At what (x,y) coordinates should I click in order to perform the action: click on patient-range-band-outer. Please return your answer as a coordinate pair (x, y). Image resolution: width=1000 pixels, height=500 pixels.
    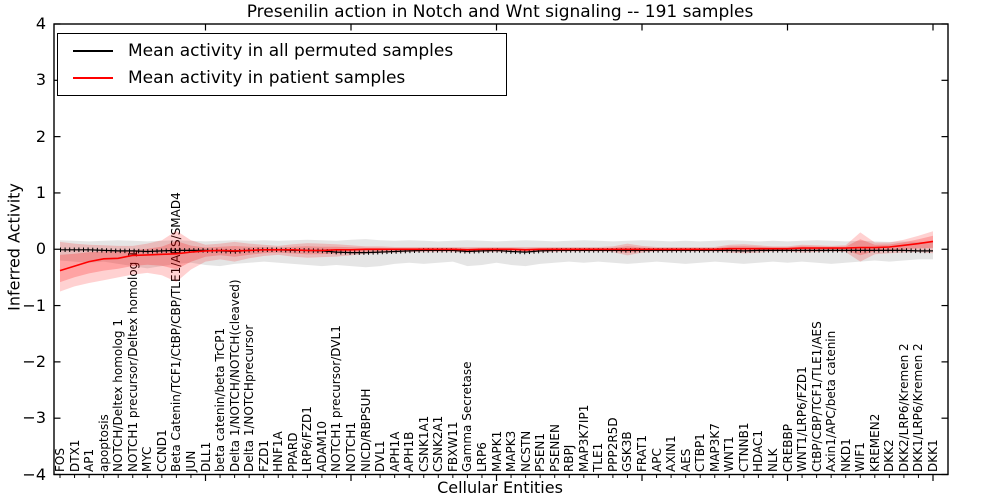
    Looking at the image, I should click on (496, 261).